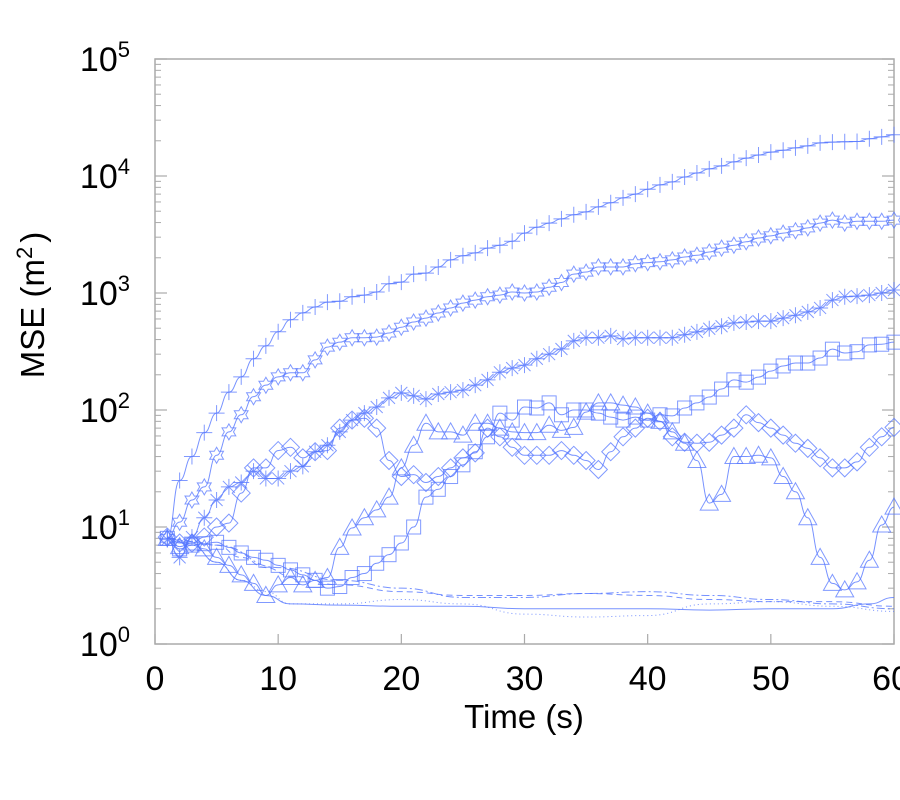 Image resolution: width=900 pixels, height=800 pixels. I want to click on y-tick-label: 10⁵, so click(105, 58).